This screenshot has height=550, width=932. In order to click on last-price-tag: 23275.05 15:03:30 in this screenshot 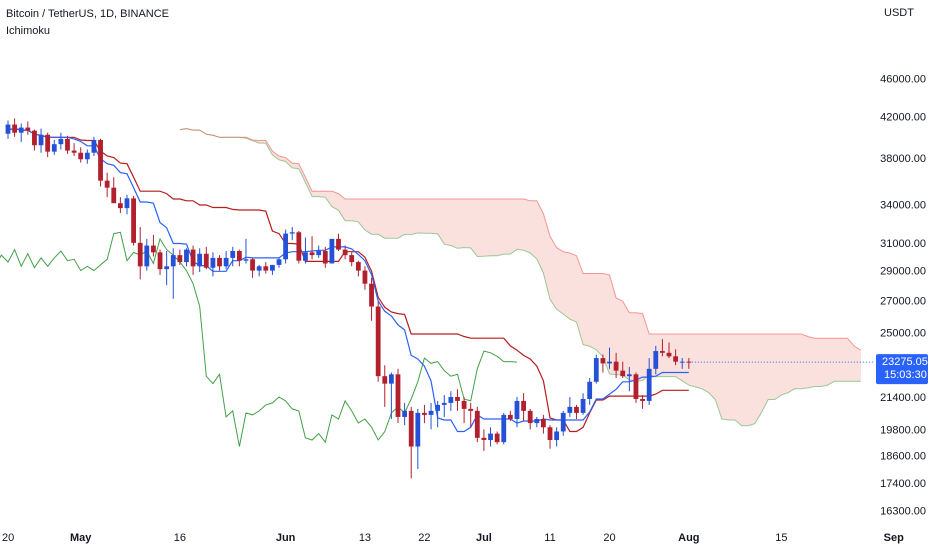, I will do `click(808, 369)`.